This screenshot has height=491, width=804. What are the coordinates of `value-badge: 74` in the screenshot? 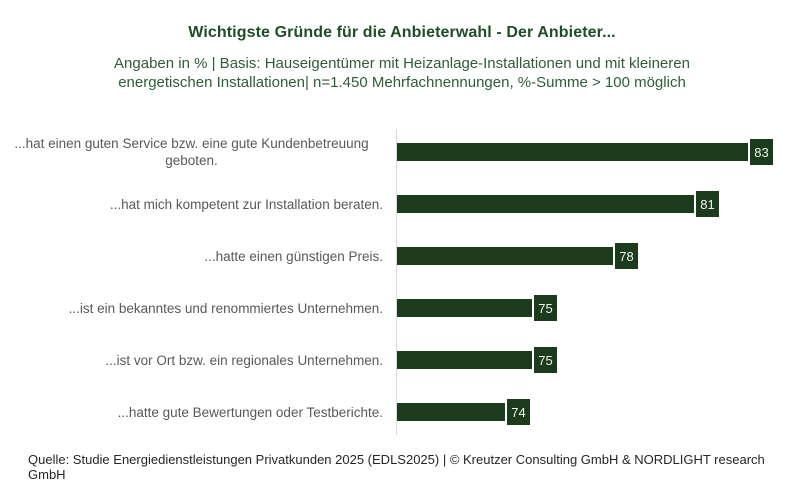 It's located at (518, 412).